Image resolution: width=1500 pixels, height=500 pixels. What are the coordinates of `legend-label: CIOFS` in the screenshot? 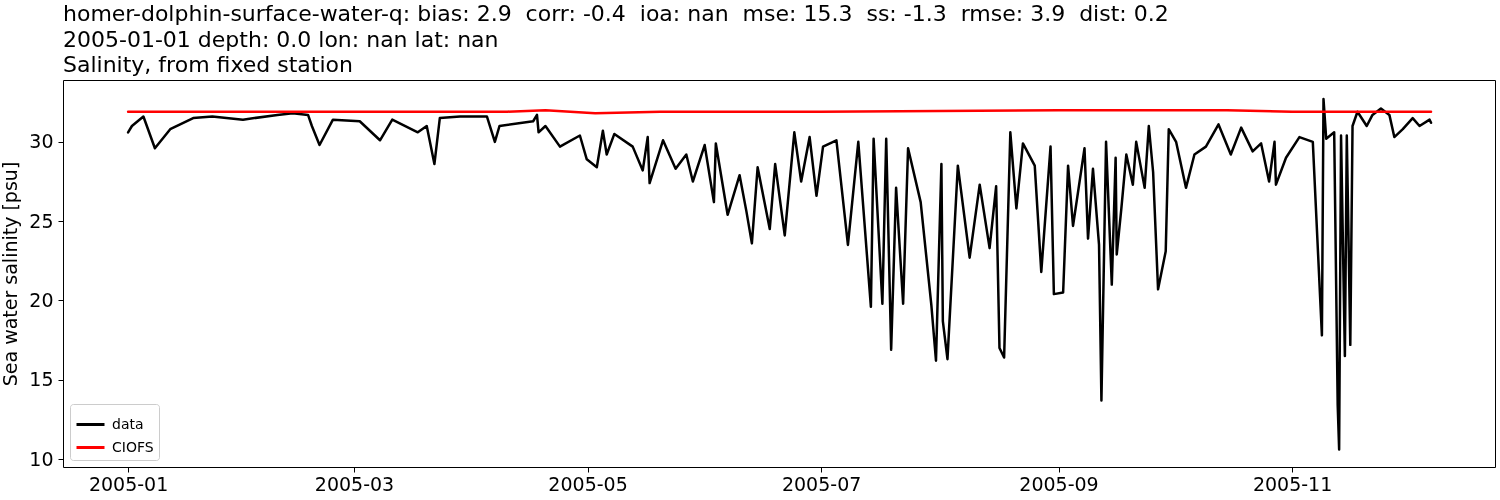 It's located at (133, 446).